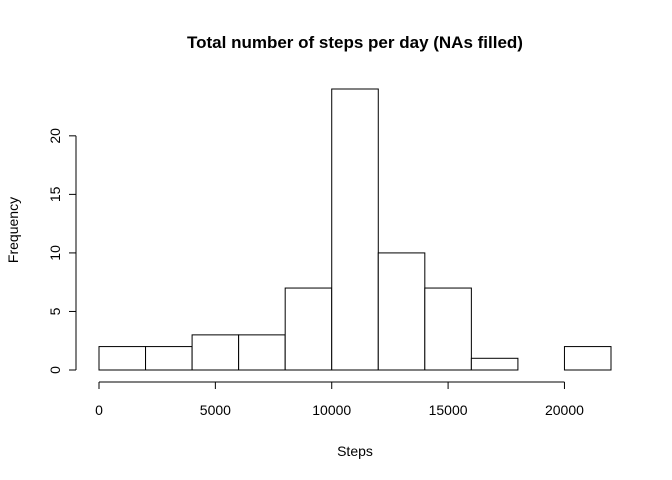  Describe the element at coordinates (564, 410) in the screenshot. I see `x-tick-label: 20000` at that location.